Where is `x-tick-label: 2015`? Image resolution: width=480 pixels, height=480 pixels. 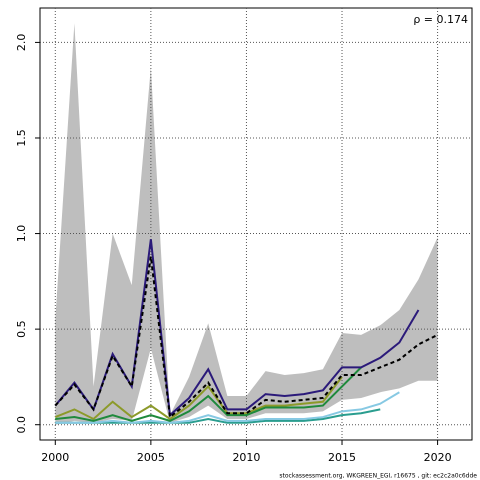 x-tick-label: 2015 is located at coordinates (342, 457).